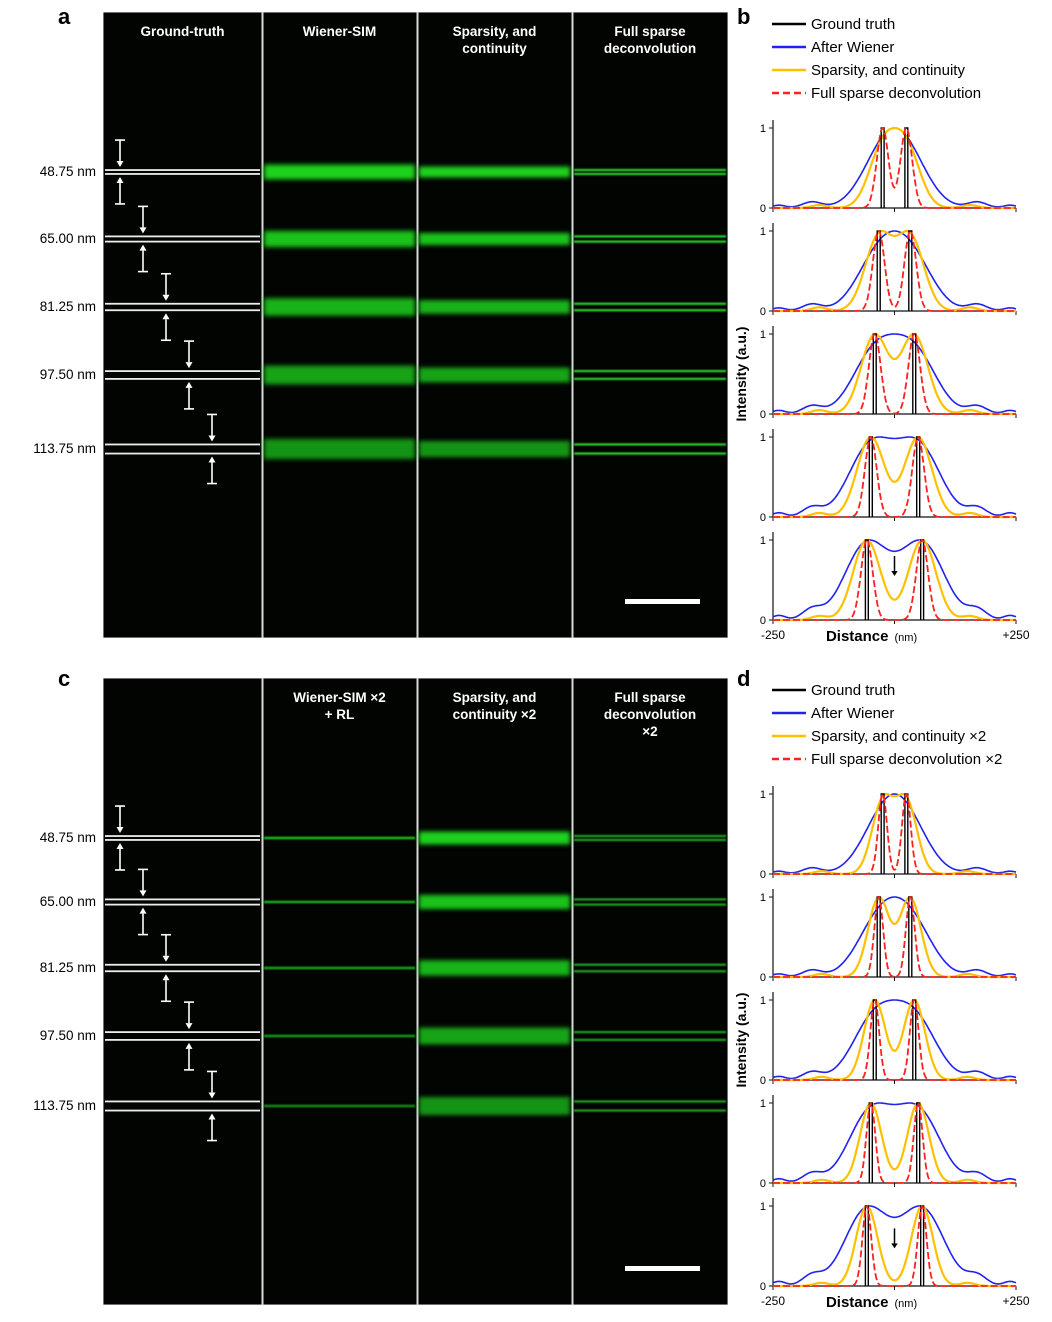  I want to click on legend-label: Sparsity, and continuity ×2, so click(898, 736).